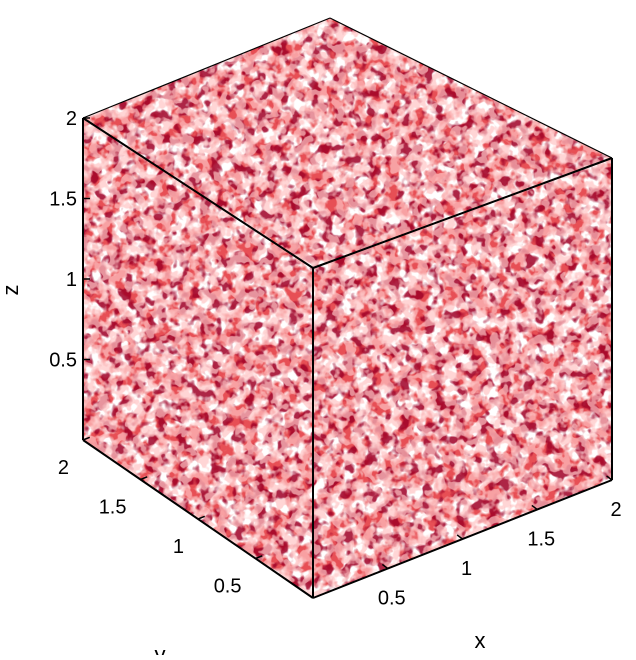 The image size is (636, 660). I want to click on y-axis-tick-label: 0.5, so click(228, 587).